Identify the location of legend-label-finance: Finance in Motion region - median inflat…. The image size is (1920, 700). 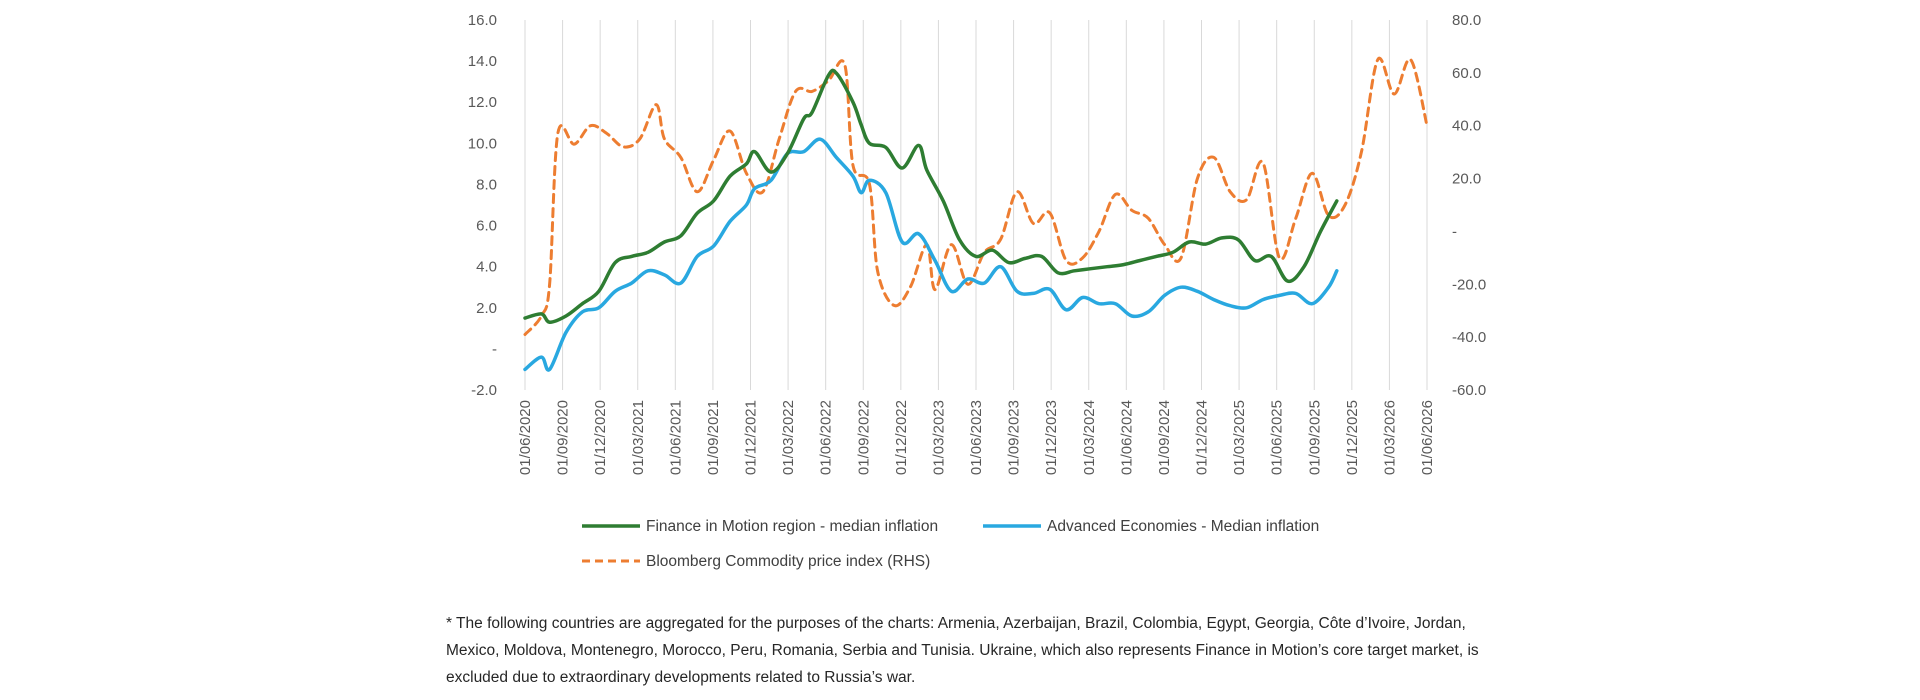
(792, 526).